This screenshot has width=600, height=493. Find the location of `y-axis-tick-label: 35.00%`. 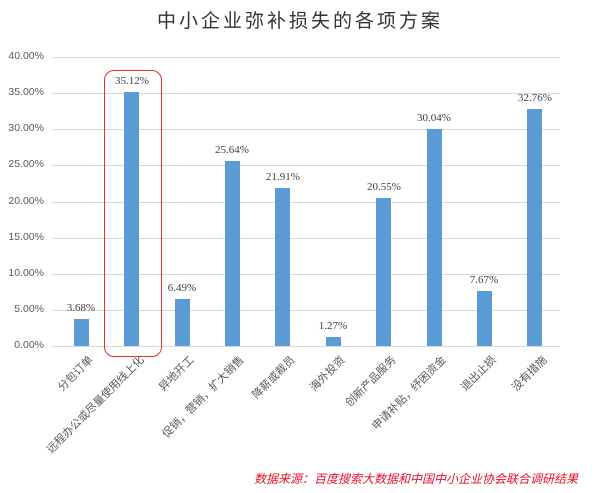

y-axis-tick-label: 35.00% is located at coordinates (26, 92).